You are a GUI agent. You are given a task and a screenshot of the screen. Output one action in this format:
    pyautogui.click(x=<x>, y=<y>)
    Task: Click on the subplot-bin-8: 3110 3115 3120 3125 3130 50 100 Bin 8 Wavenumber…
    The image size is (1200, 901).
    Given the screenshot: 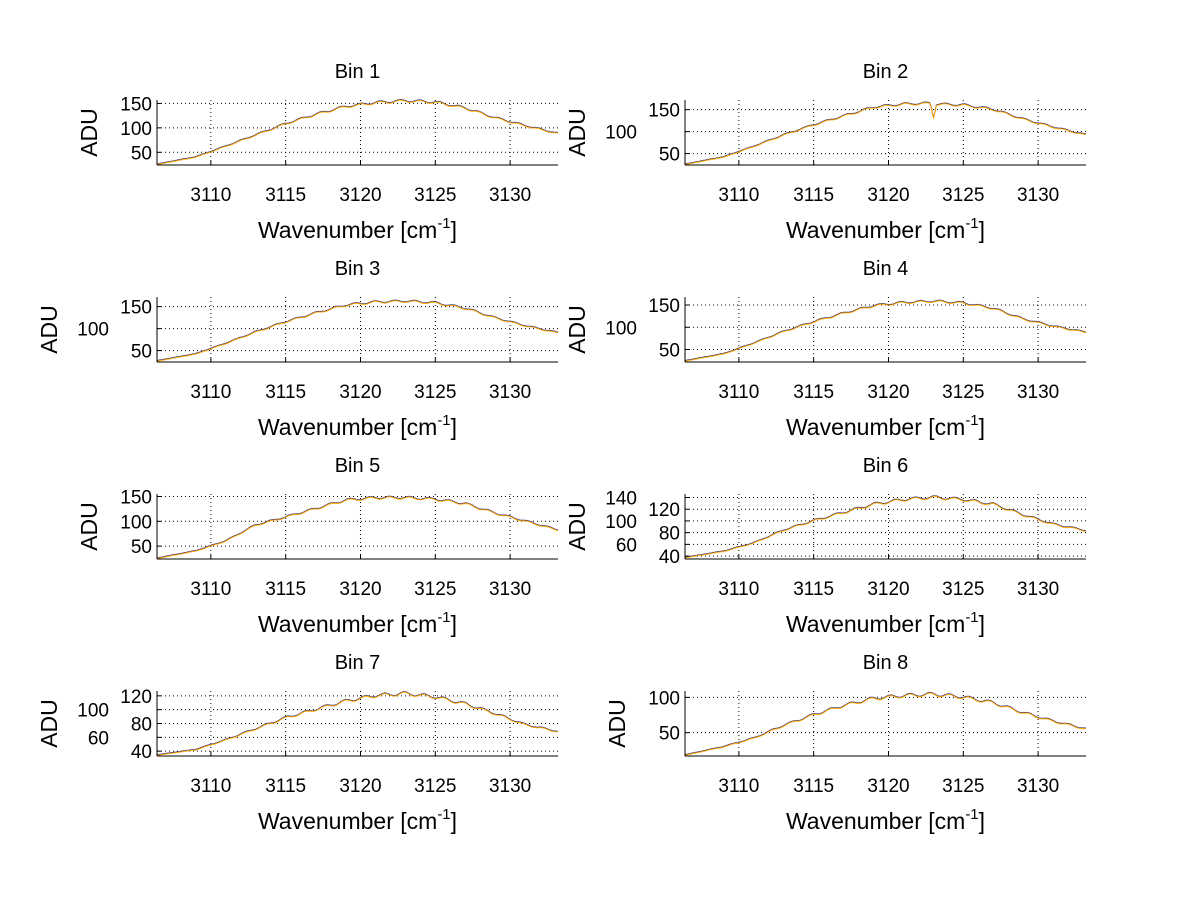 What is the action you would take?
    pyautogui.click(x=845, y=743)
    